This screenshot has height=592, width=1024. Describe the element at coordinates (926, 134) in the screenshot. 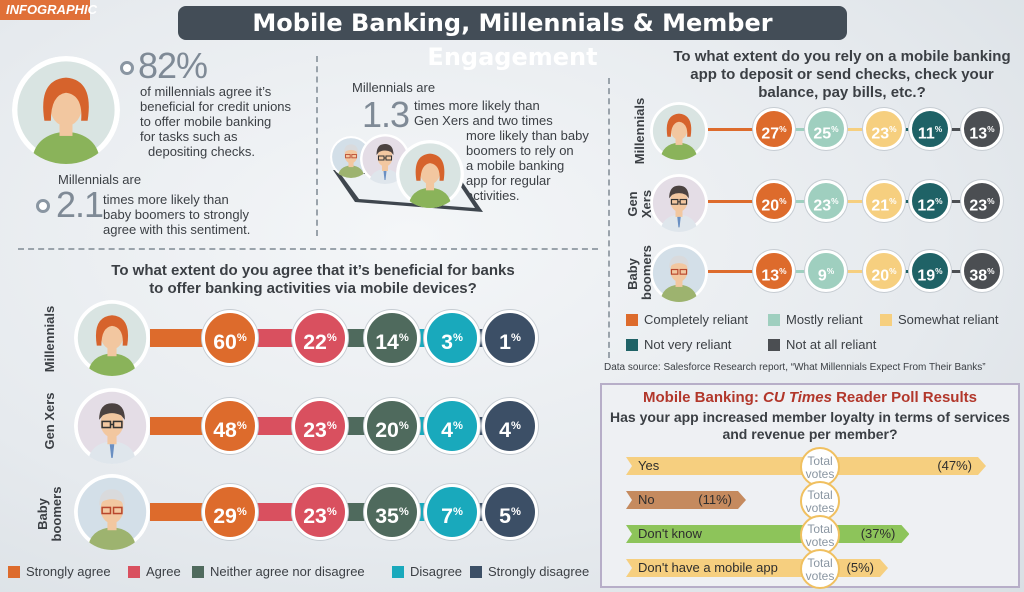

I see `reliance-mil-value: 11` at that location.